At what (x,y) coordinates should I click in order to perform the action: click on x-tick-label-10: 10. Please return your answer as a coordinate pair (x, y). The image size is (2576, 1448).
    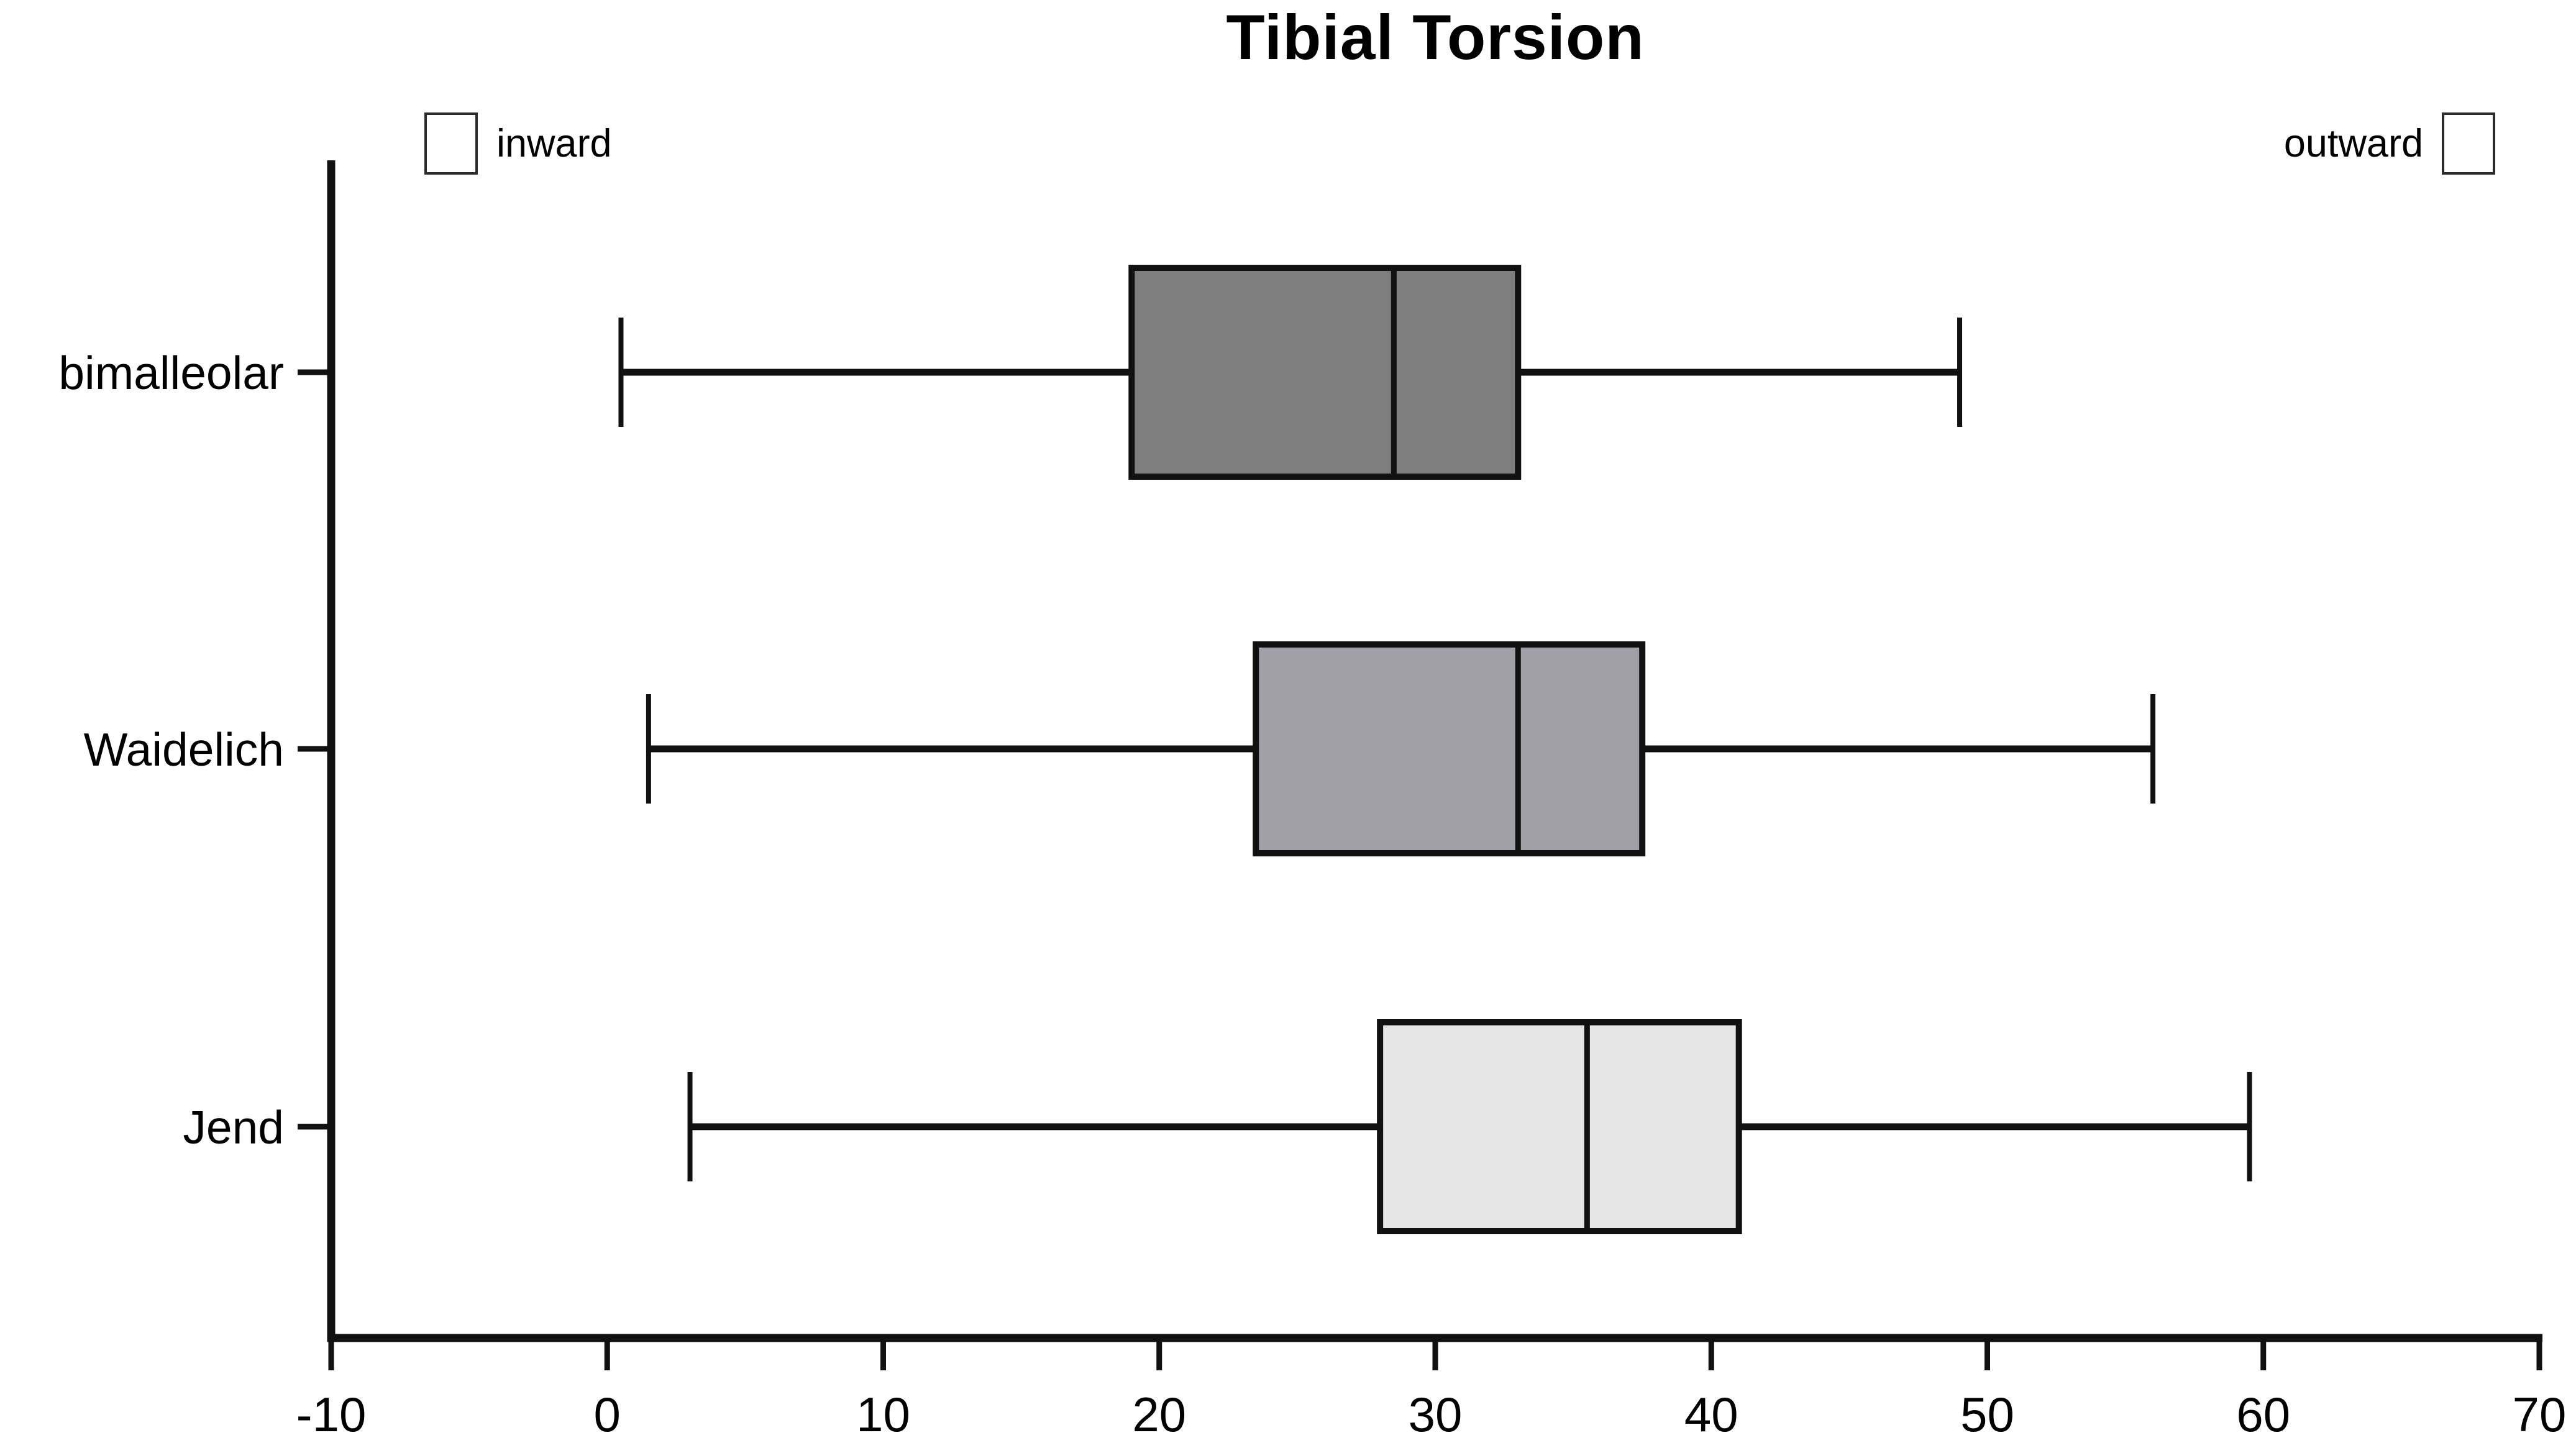
    Looking at the image, I should click on (883, 1414).